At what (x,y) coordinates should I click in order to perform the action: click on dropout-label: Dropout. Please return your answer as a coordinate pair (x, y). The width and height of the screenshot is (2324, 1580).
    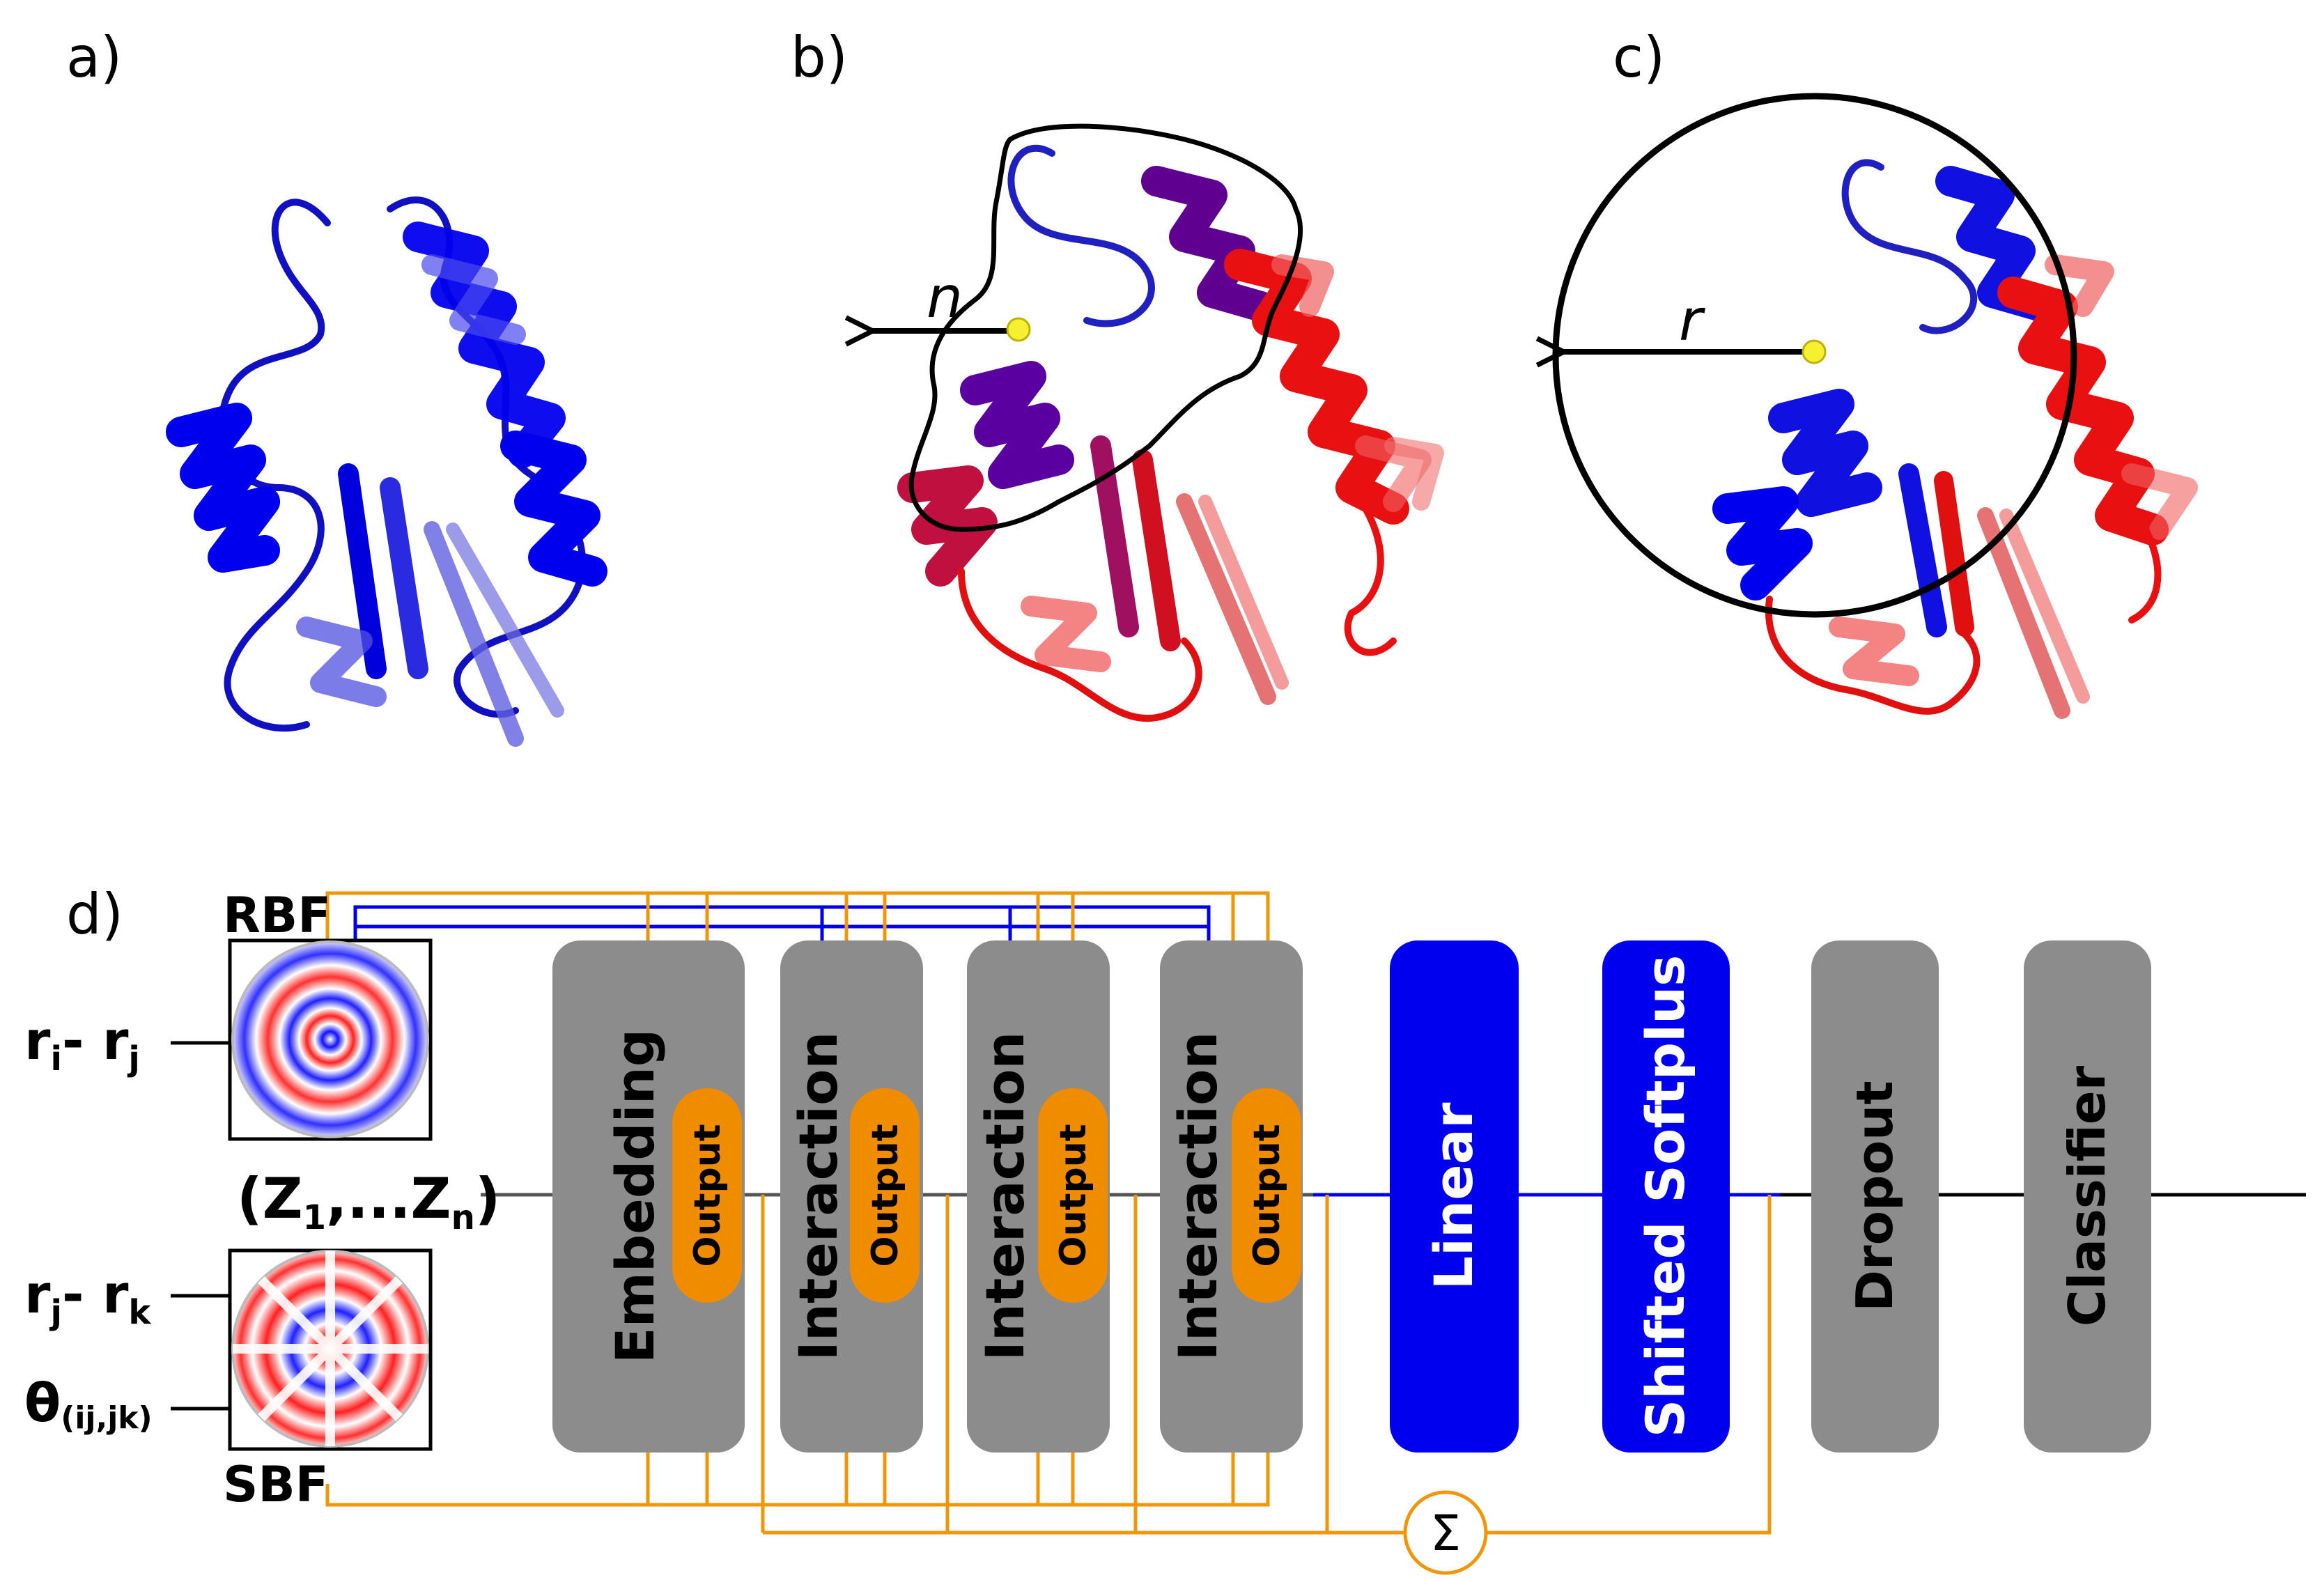
    Looking at the image, I should click on (1874, 1196).